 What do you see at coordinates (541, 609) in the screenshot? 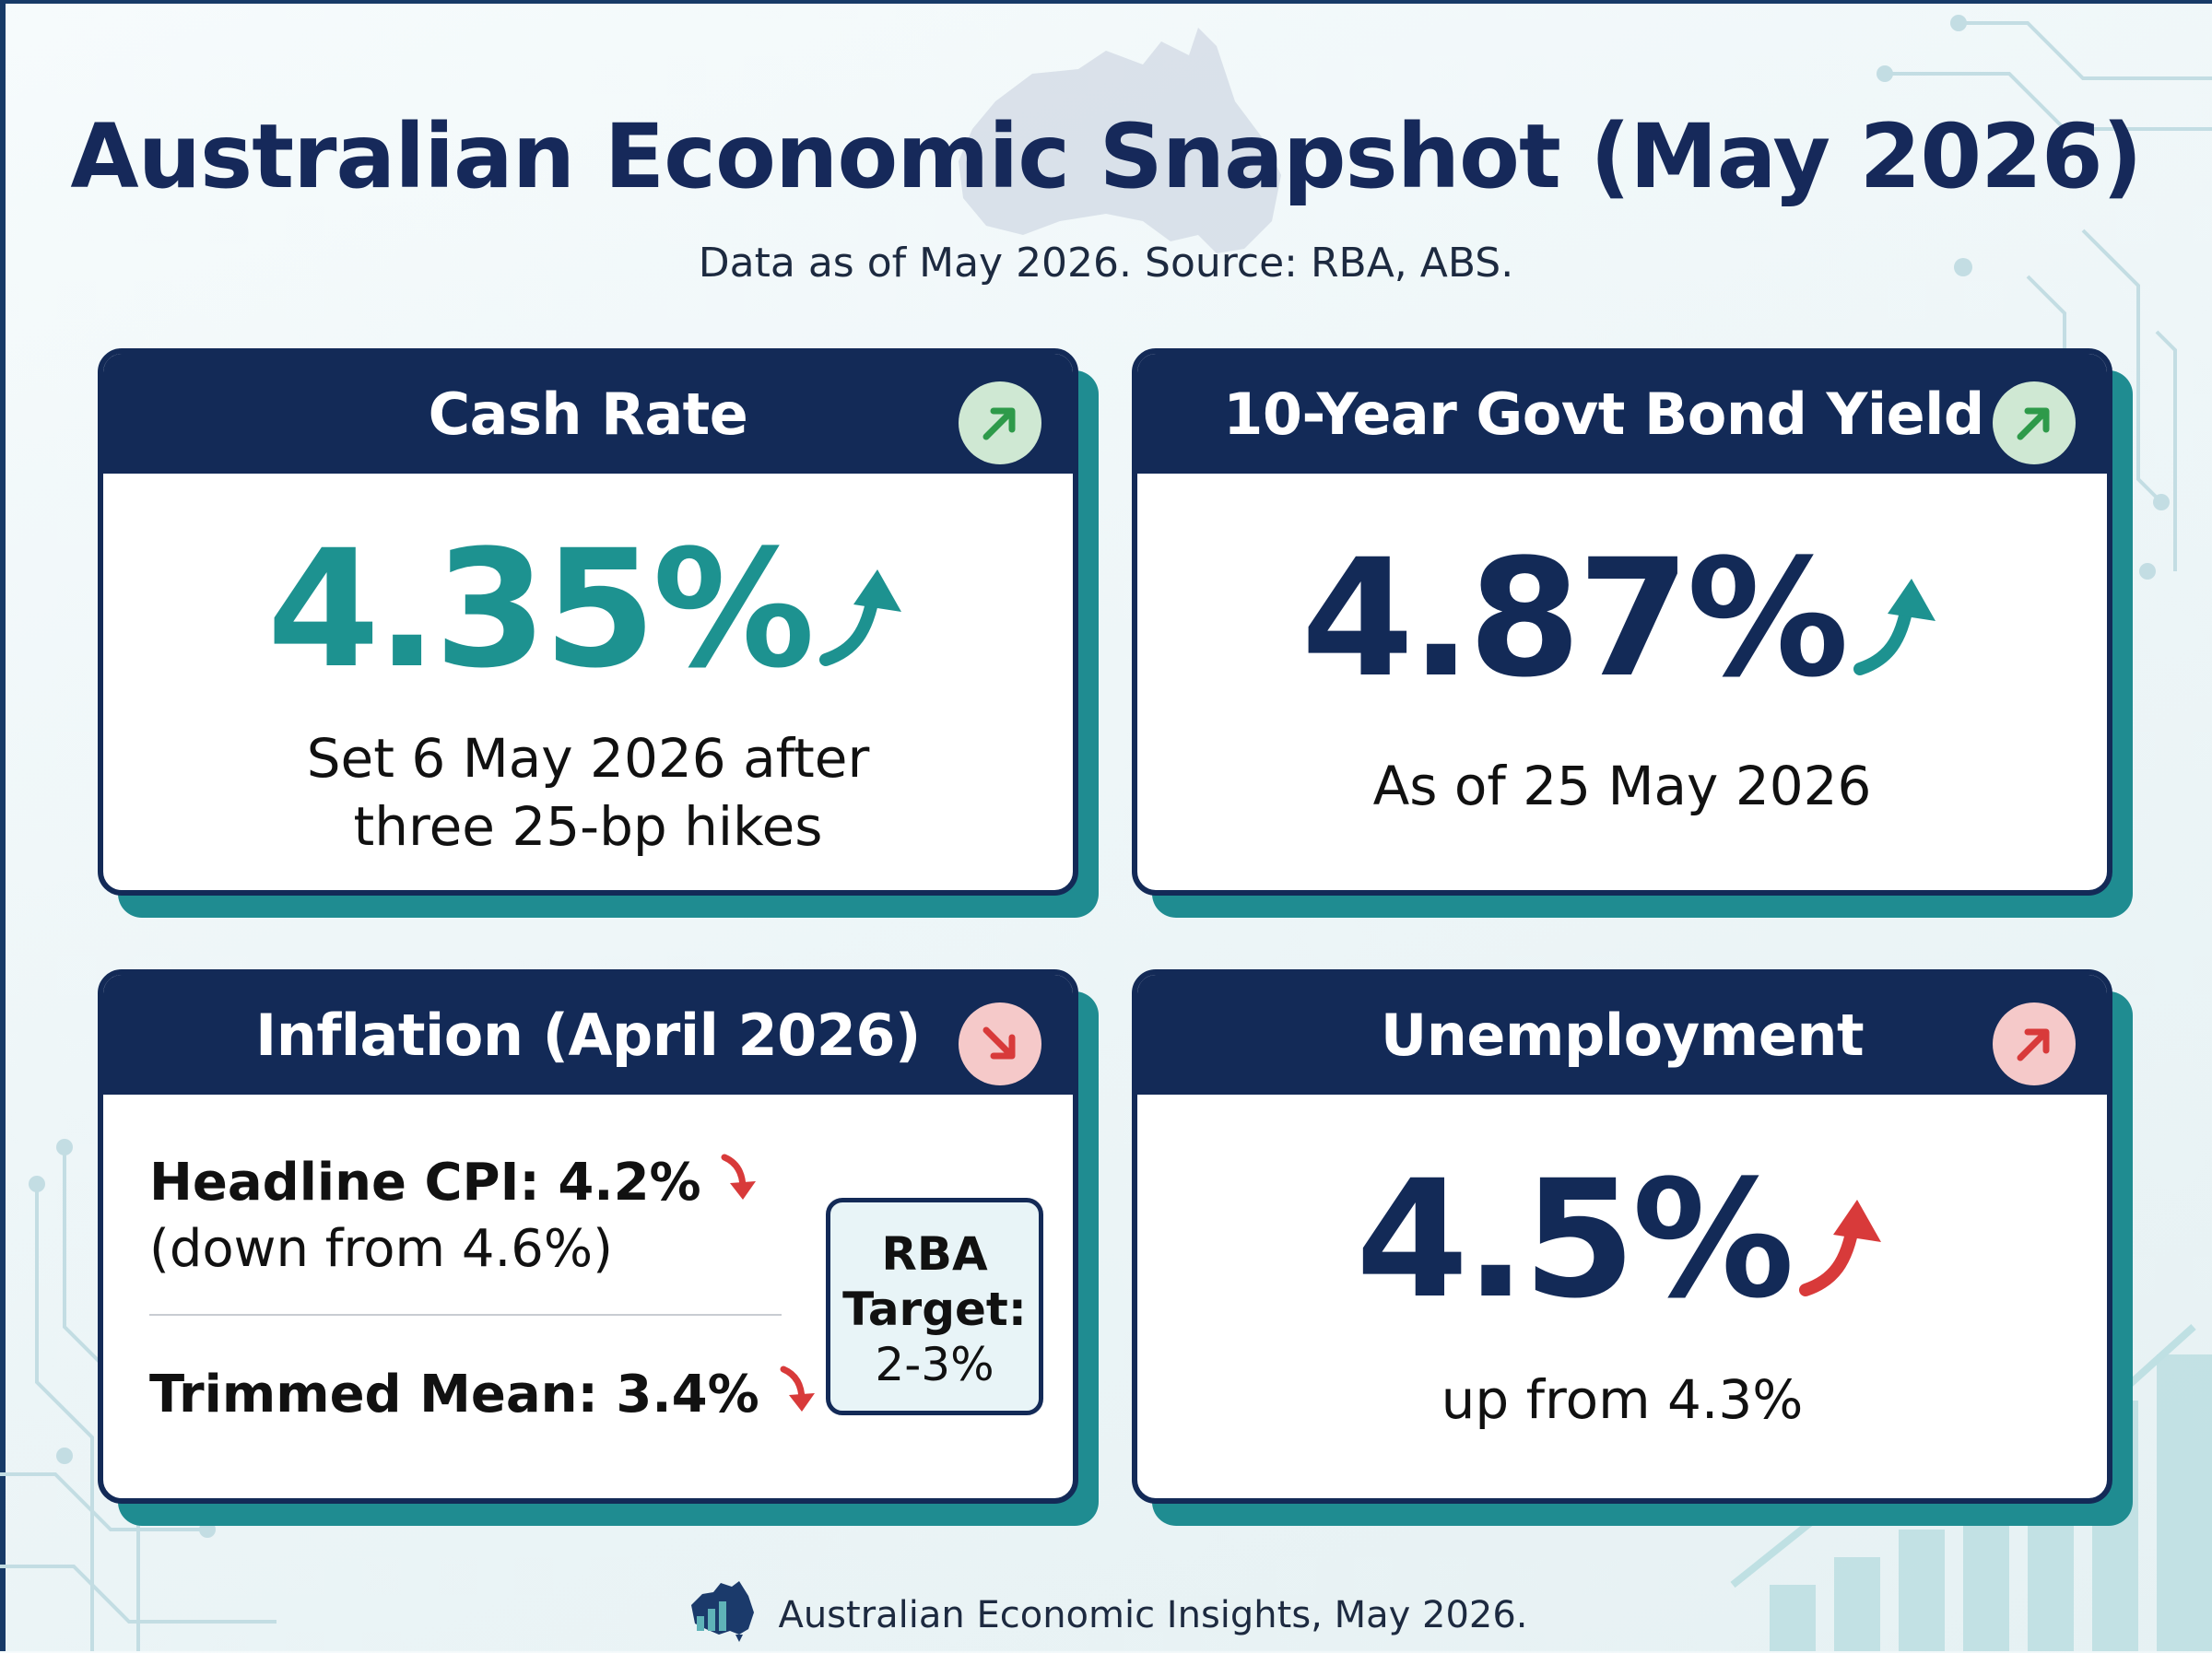
I see `cash-rate-value: 4.35%` at bounding box center [541, 609].